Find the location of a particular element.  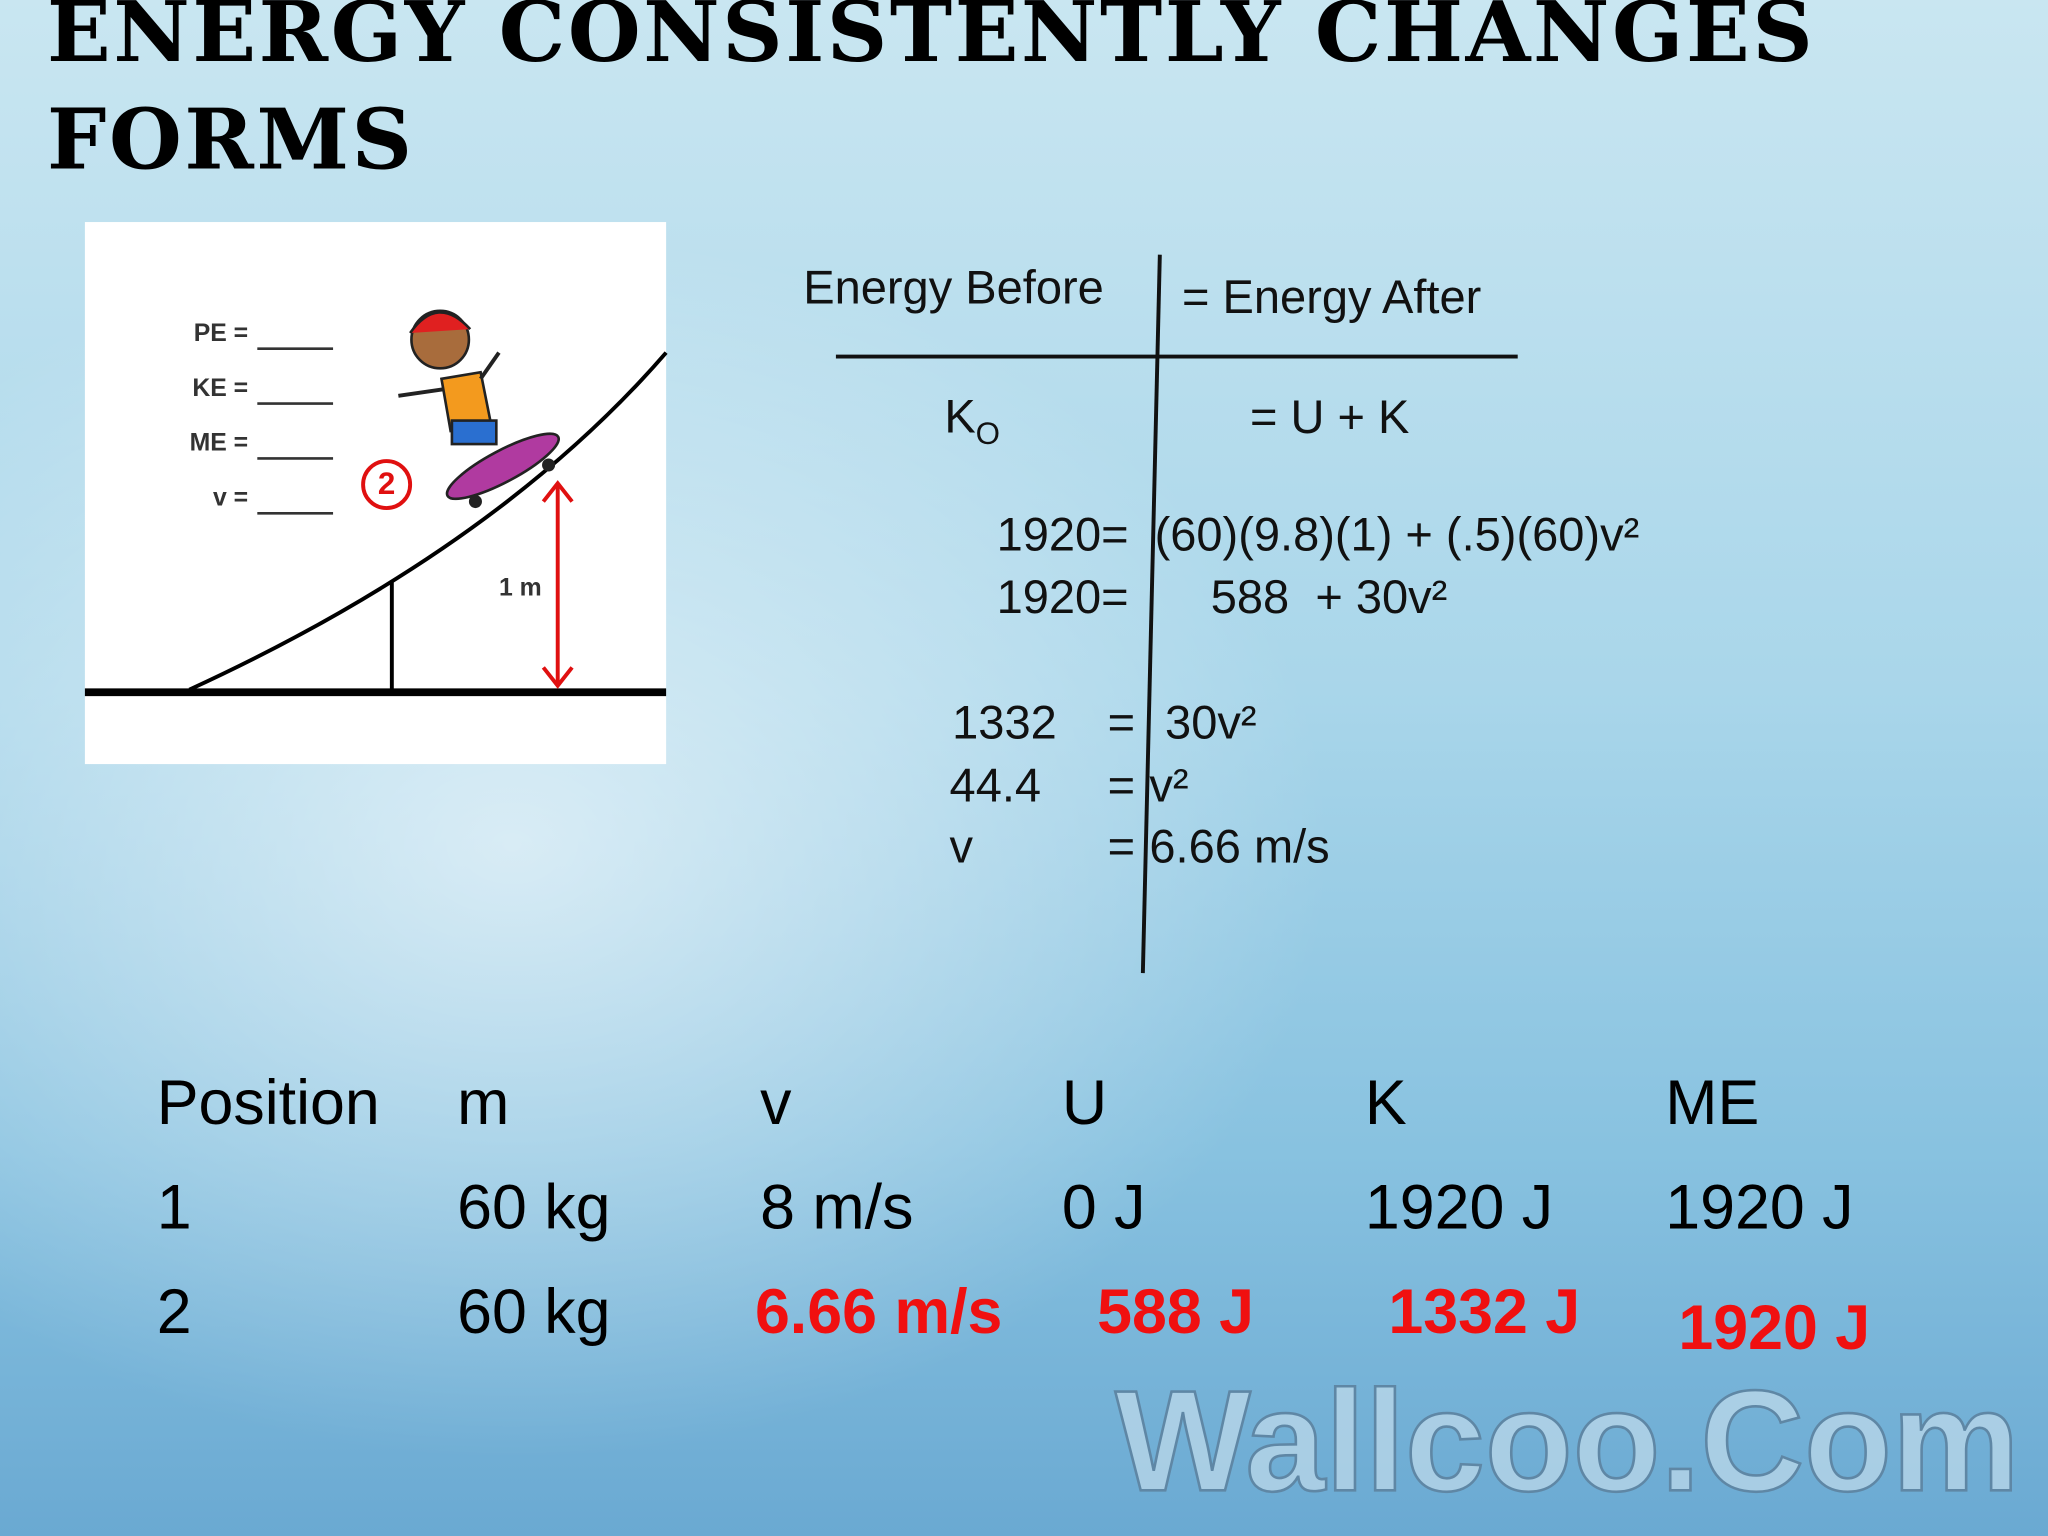

figure-label: KE = is located at coordinates (220, 388).